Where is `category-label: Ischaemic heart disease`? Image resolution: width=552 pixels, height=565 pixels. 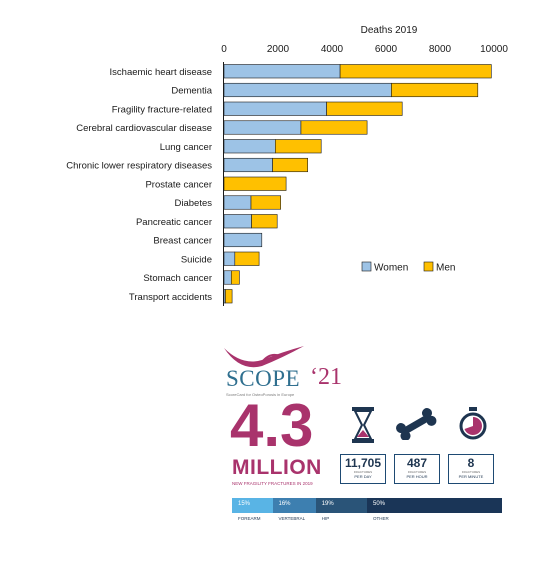 category-label: Ischaemic heart disease is located at coordinates (161, 72).